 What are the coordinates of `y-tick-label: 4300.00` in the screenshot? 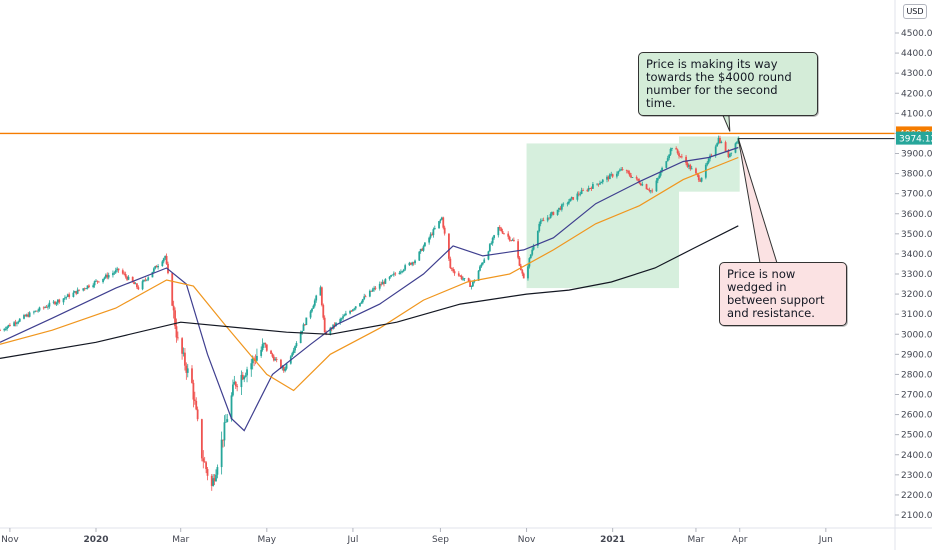 It's located at (916, 74).